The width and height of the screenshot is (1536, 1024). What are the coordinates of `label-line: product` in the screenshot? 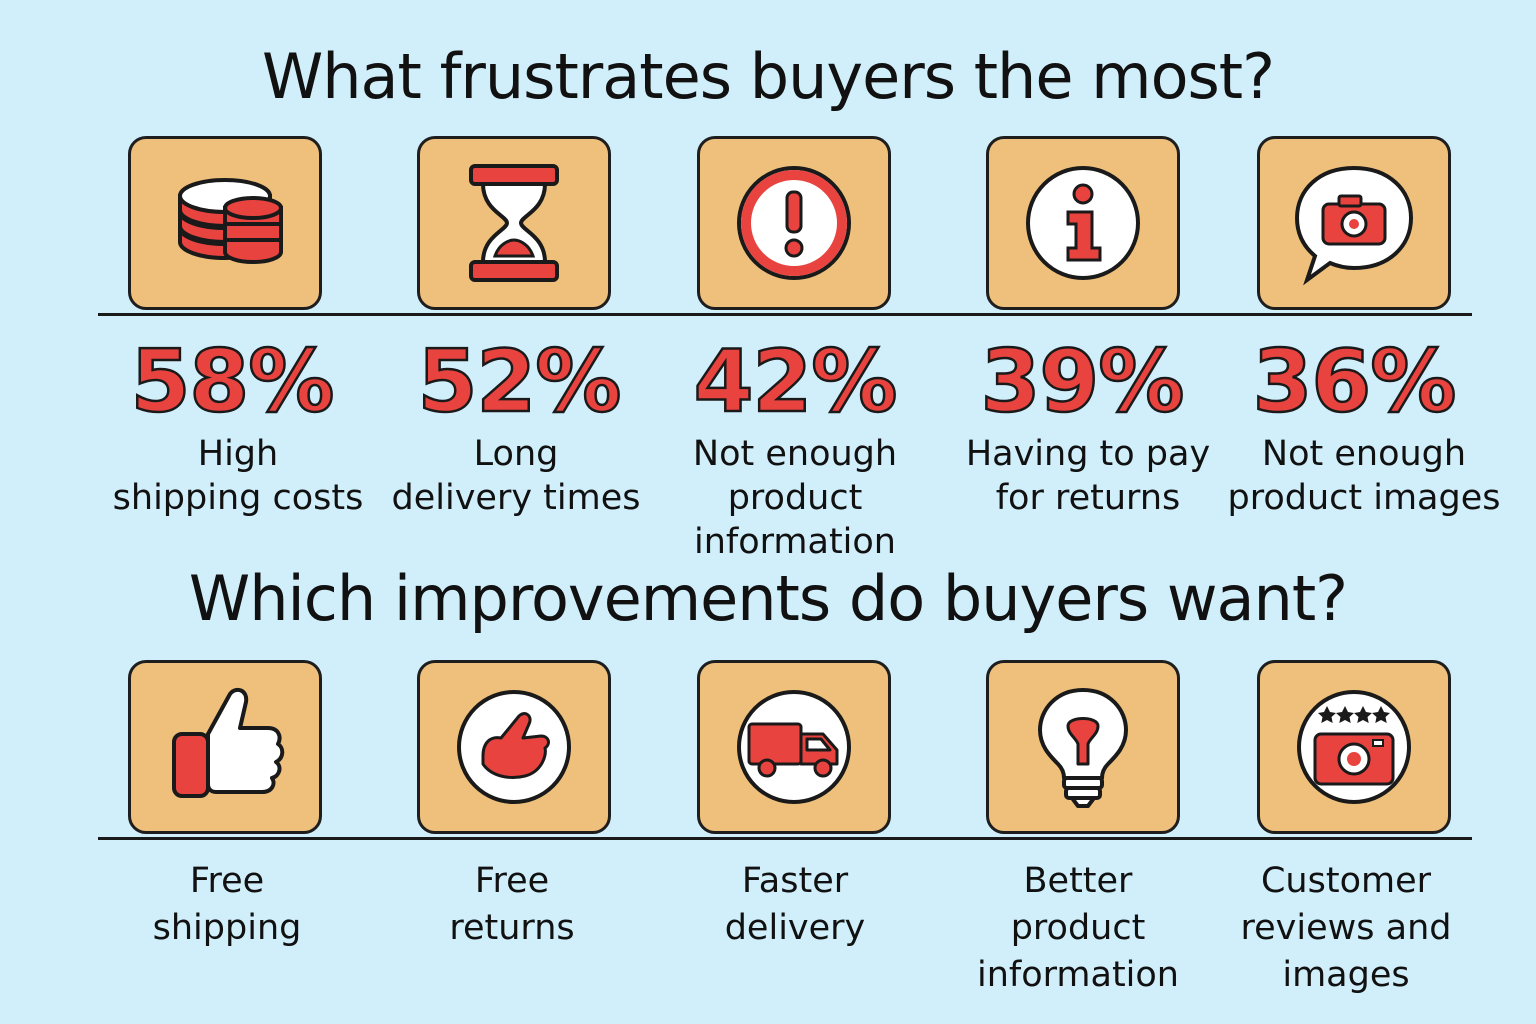 It's located at (1078, 928).